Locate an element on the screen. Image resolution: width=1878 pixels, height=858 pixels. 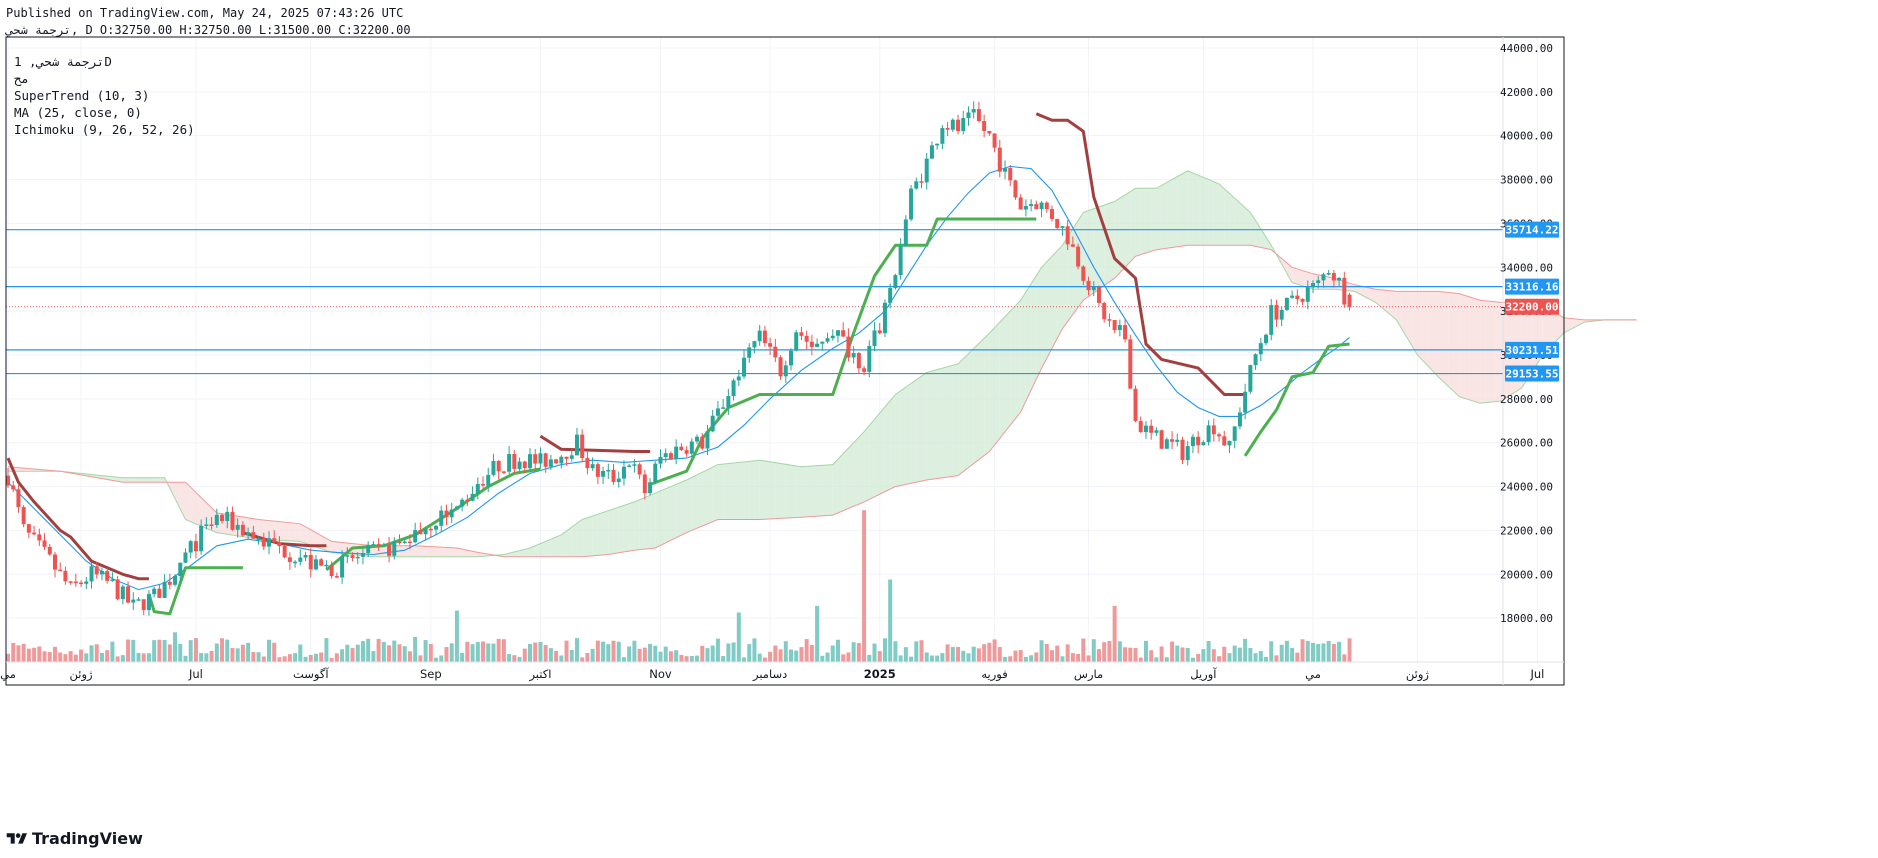
legend-ma: MA (25, close, 0) is located at coordinates (78, 112).